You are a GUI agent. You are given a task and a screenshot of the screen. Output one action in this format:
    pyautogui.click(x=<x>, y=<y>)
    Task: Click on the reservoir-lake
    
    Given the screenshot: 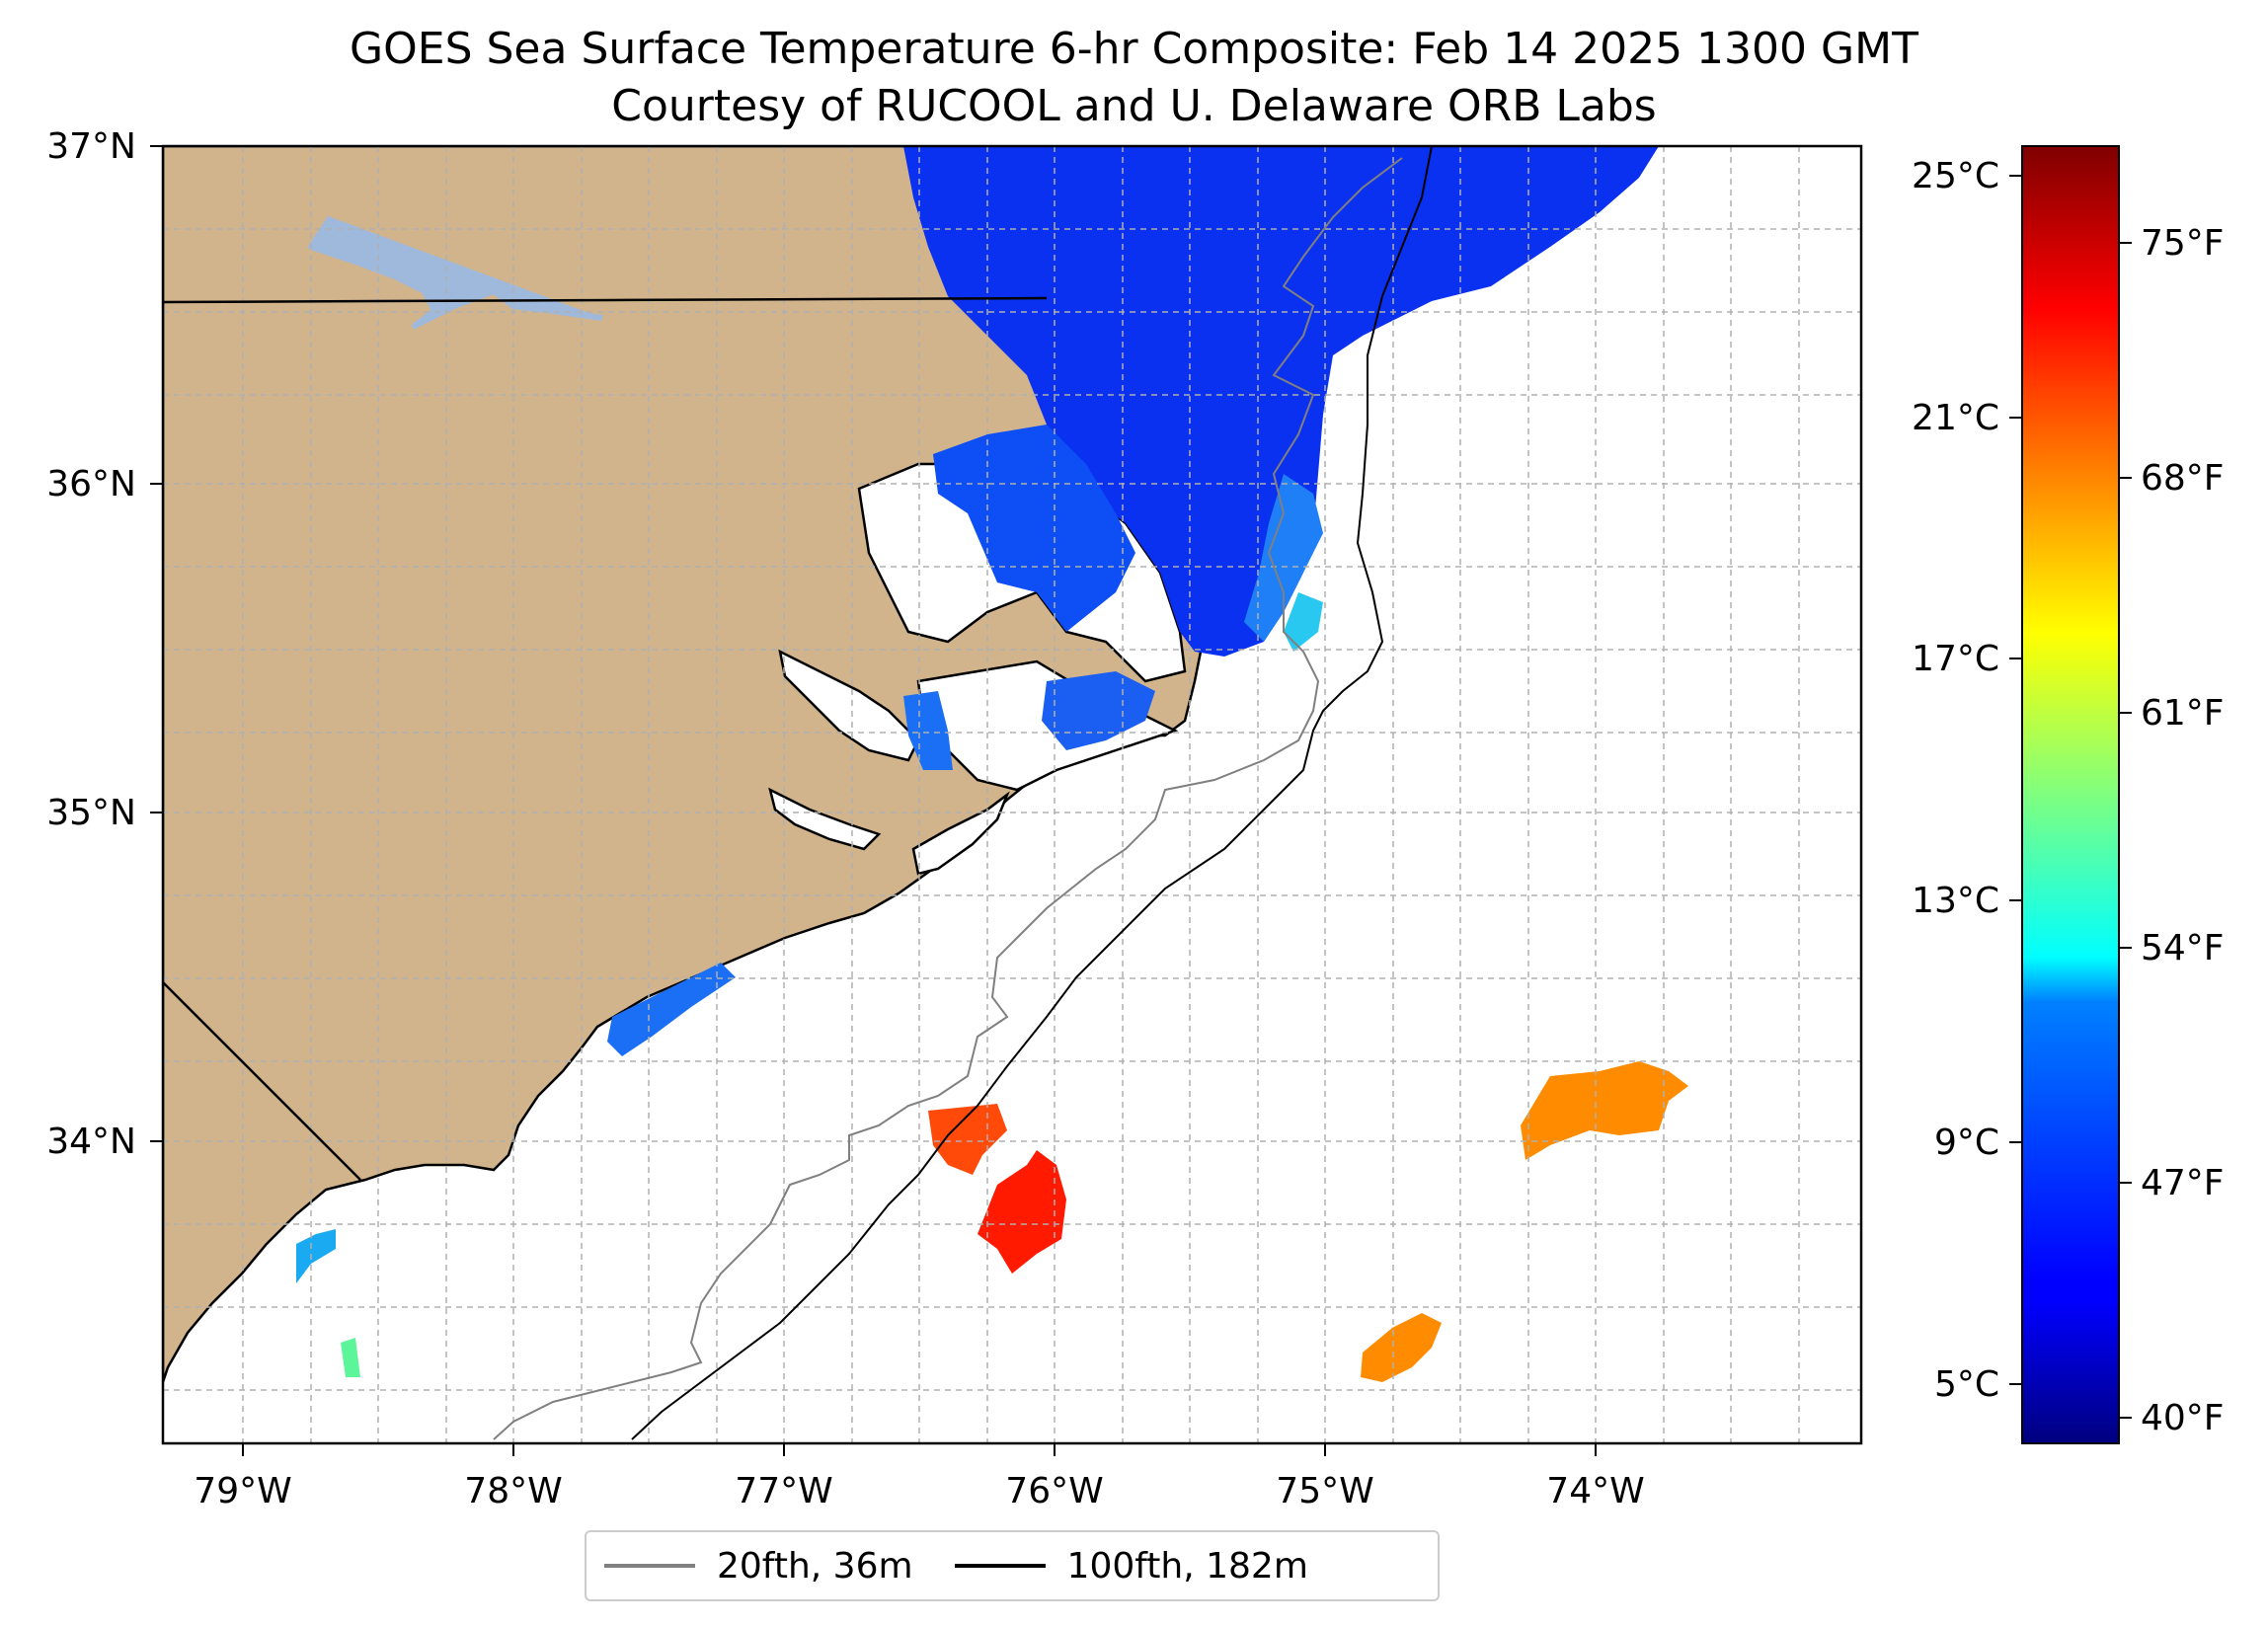 What is the action you would take?
    pyautogui.click(x=455, y=272)
    